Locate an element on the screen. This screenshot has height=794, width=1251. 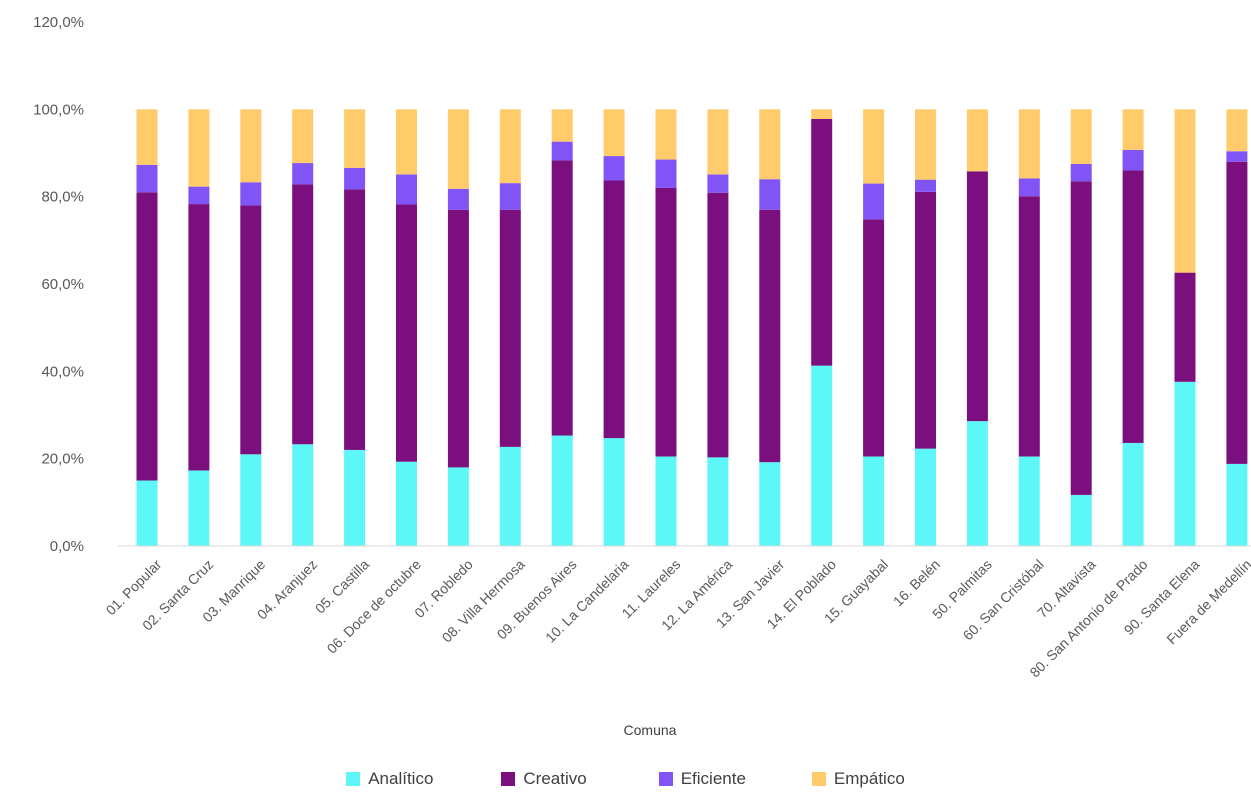
legend-item: Creativo is located at coordinates (544, 779).